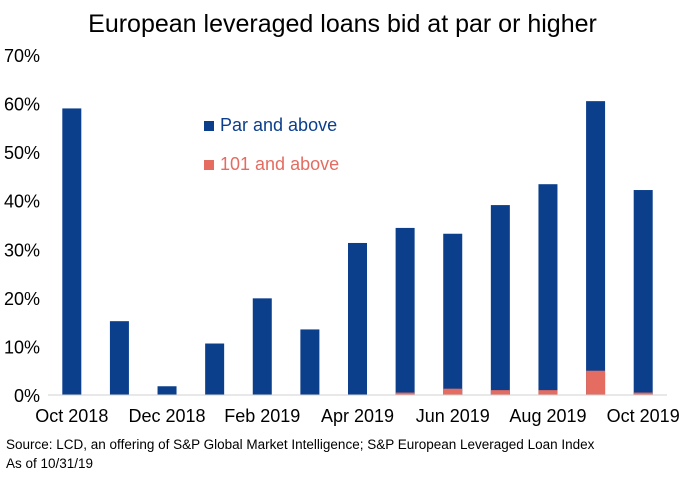  What do you see at coordinates (278, 125) in the screenshot?
I see `legend-label: Par and above` at bounding box center [278, 125].